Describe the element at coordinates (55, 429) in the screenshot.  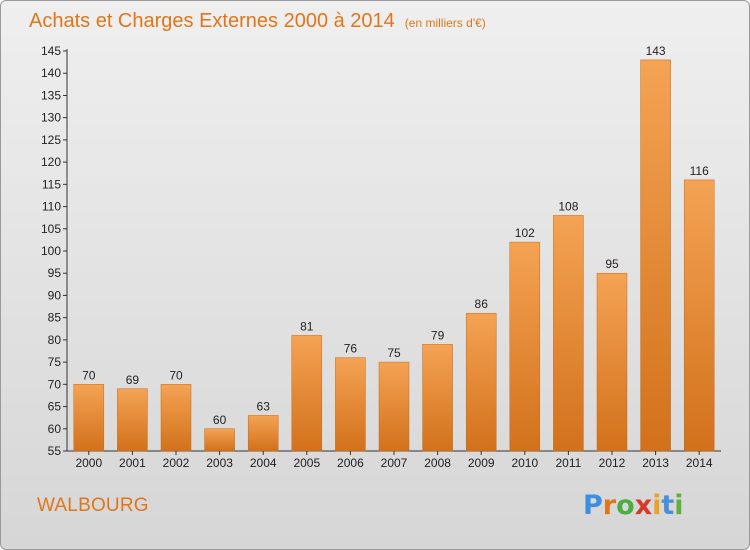
I see `y-tick-label: 60` at that location.